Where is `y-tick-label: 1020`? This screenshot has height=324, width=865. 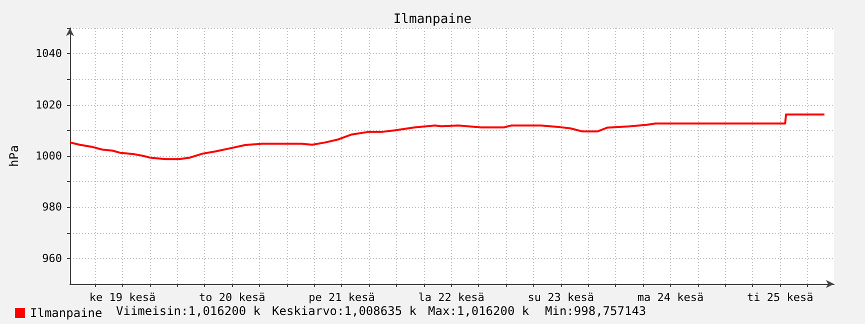
y-tick-label: 1020 is located at coordinates (49, 105).